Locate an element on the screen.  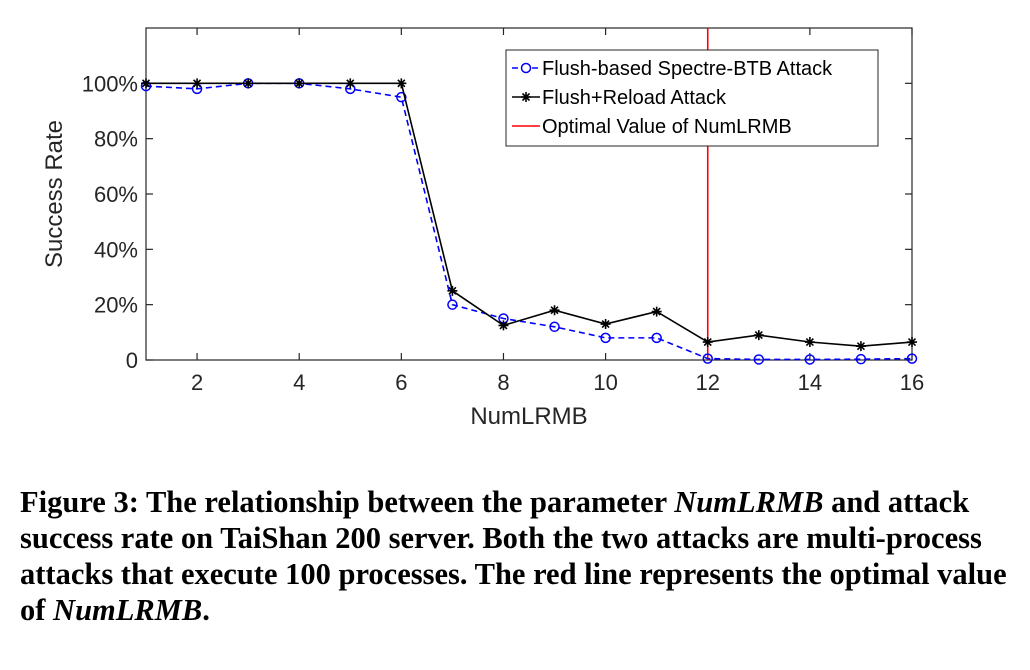
legend-box is located at coordinates (692, 98).